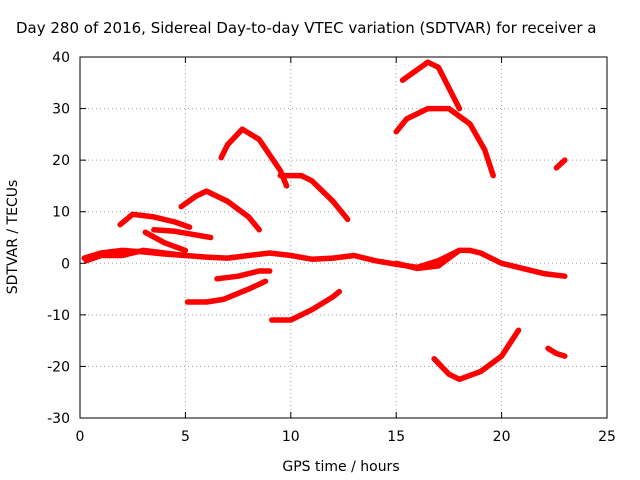 The image size is (640, 480). I want to click on y-tick-label: 20, so click(61, 161).